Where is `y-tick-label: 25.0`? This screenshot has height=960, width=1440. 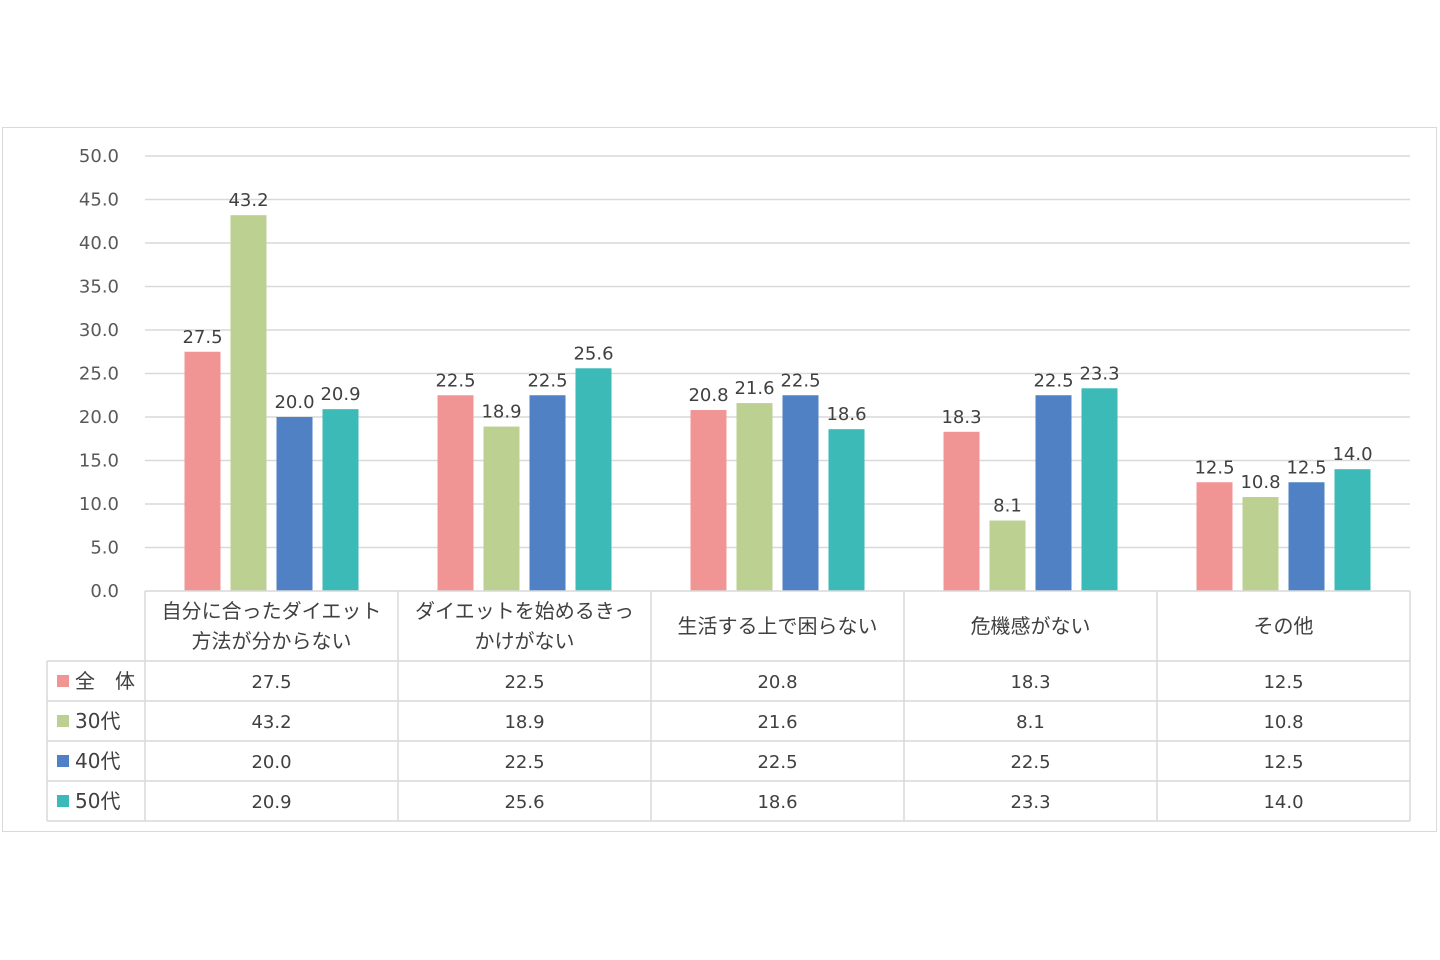 y-tick-label: 25.0 is located at coordinates (99, 374).